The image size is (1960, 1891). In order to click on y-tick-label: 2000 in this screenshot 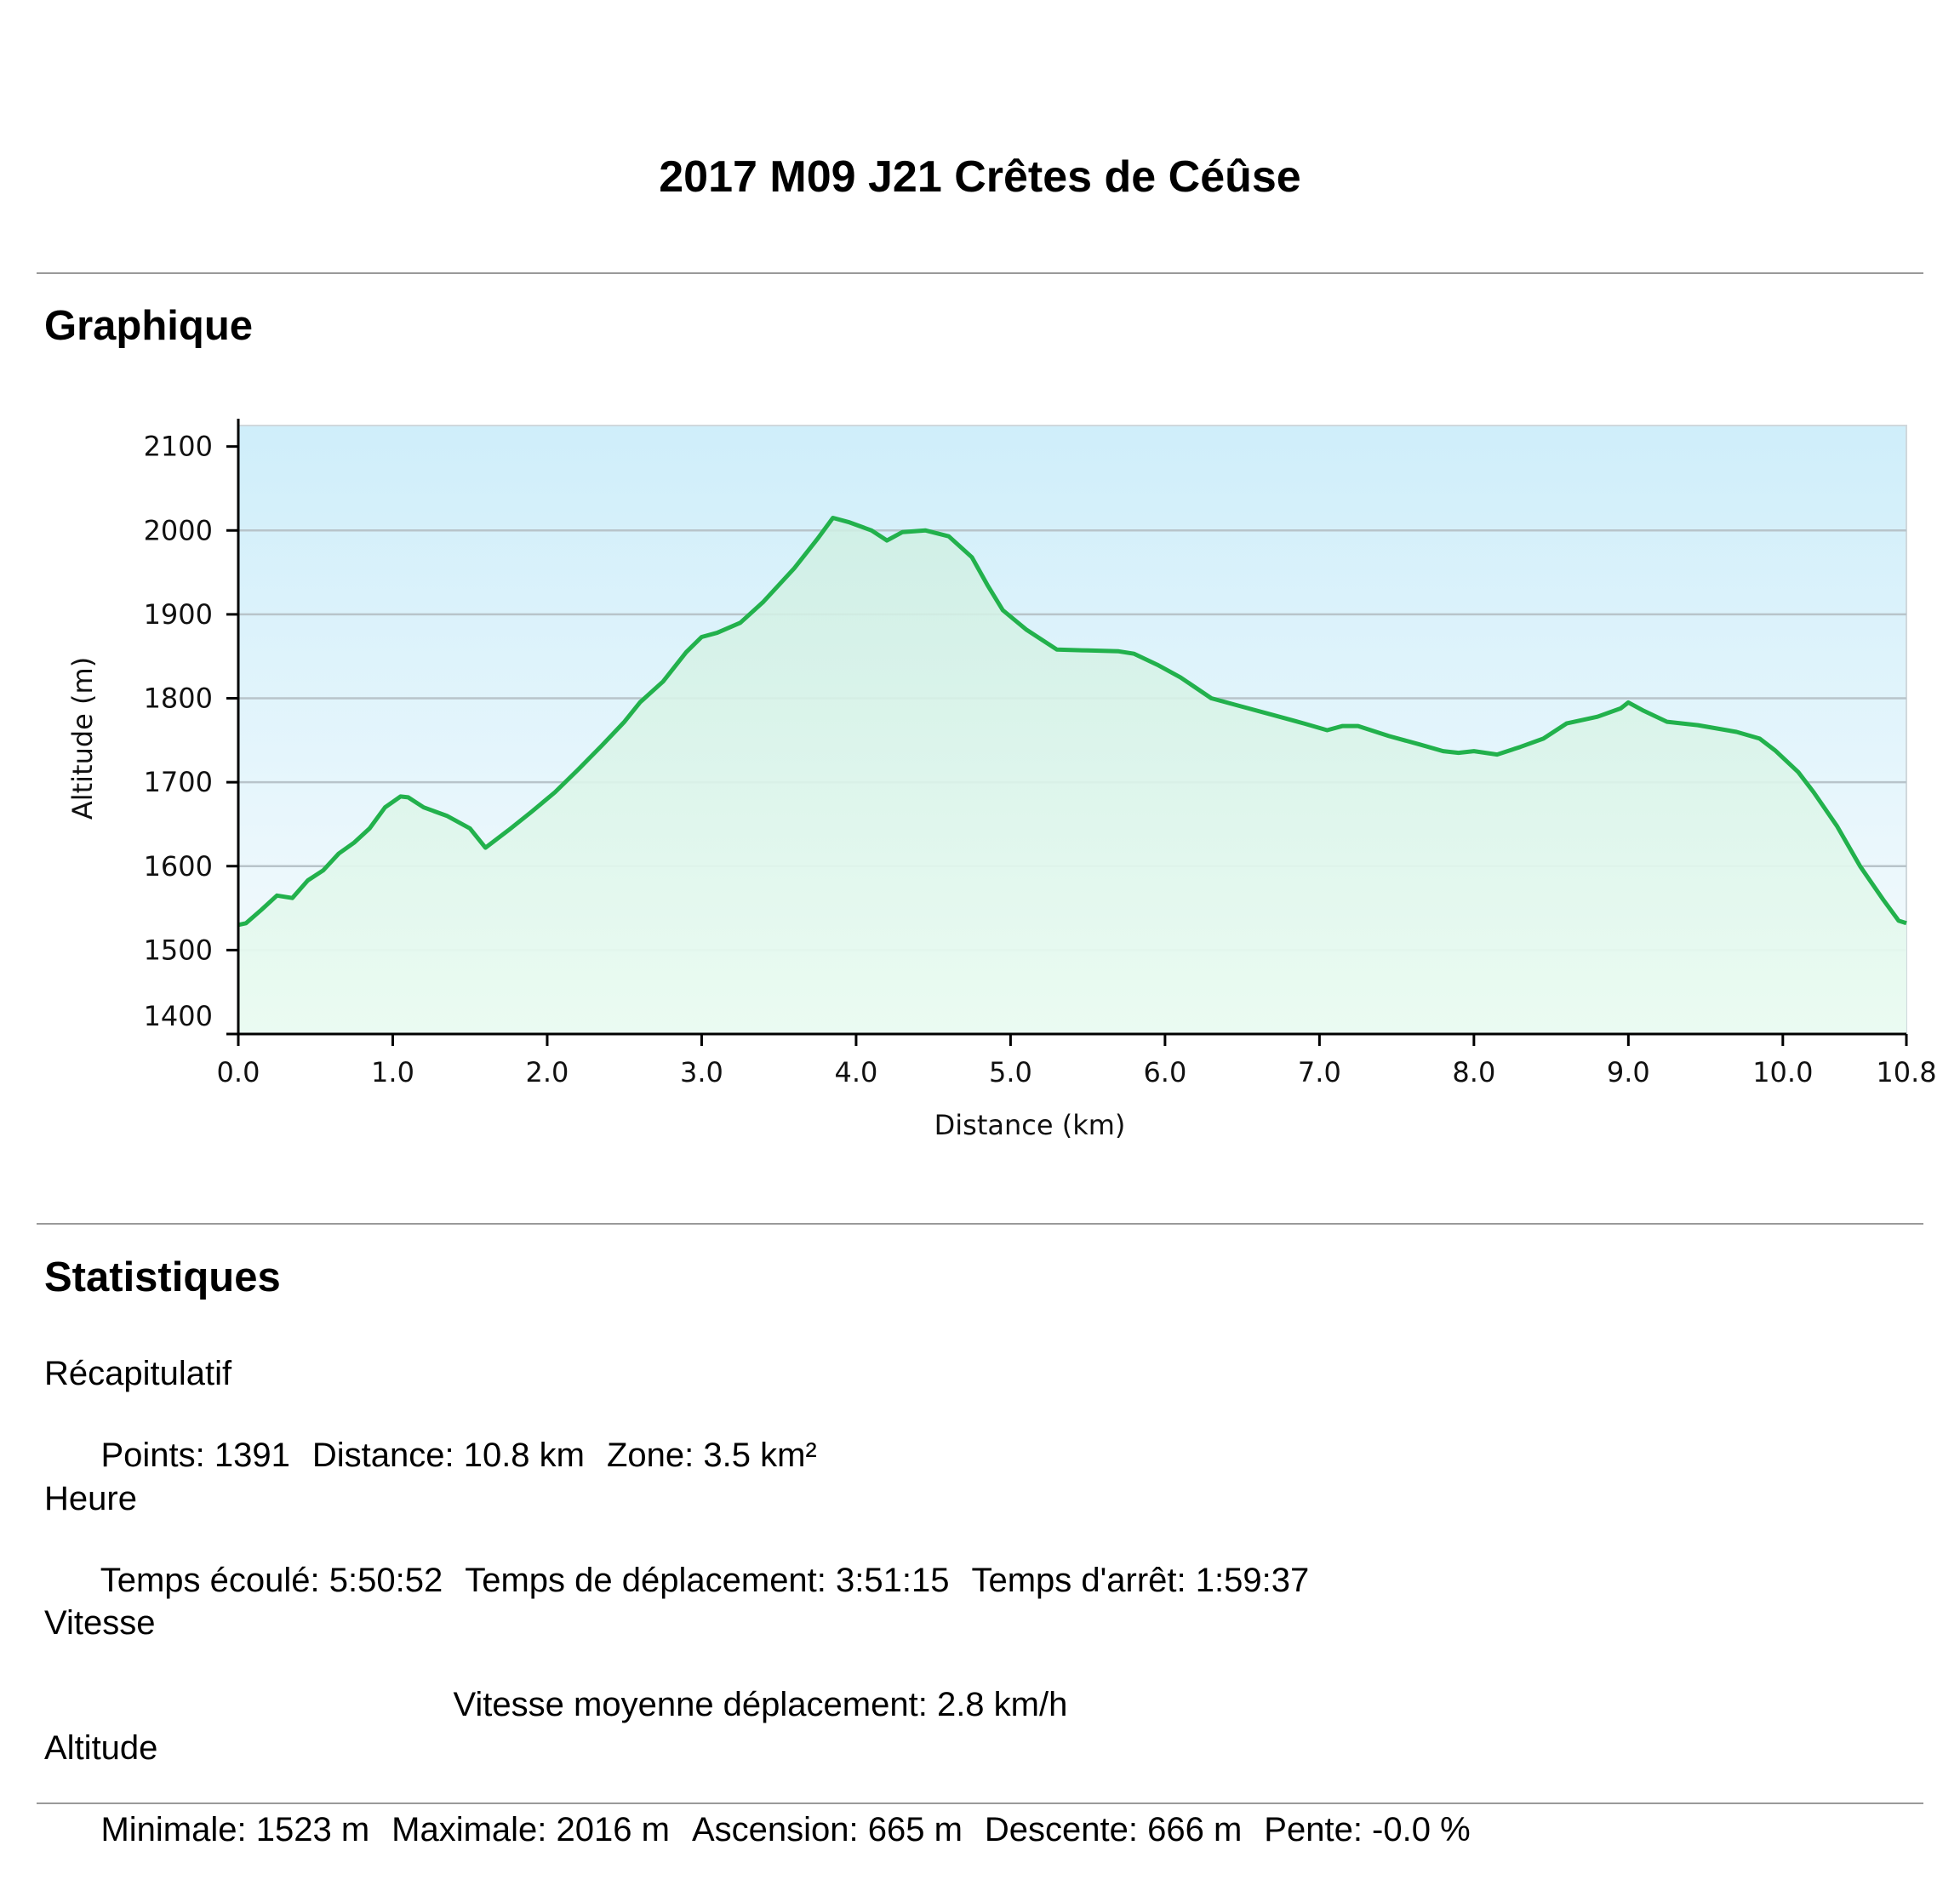, I will do `click(178, 530)`.